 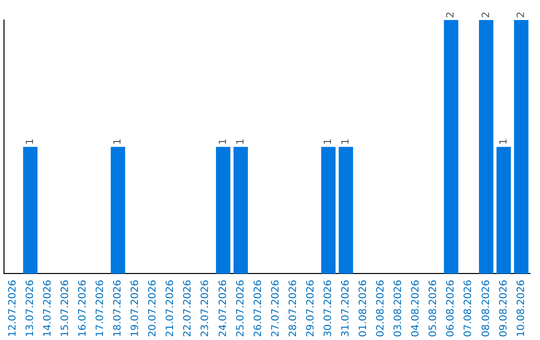 I want to click on x-tick-label: 28.07.2026, so click(x=293, y=309).